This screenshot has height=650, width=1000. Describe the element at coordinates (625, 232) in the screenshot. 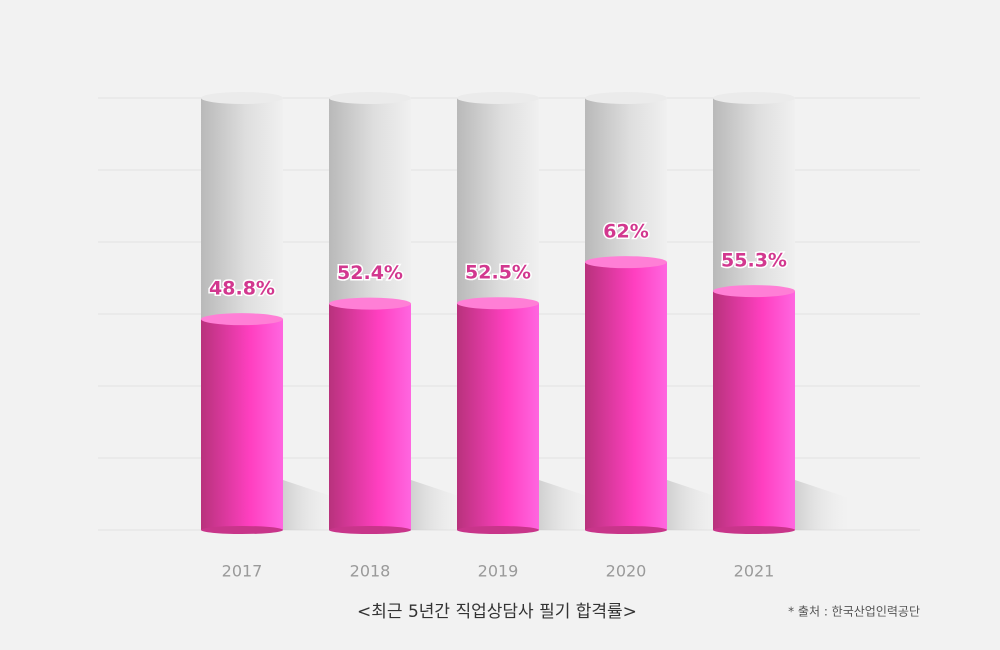

I see `value-label: 62%` at that location.